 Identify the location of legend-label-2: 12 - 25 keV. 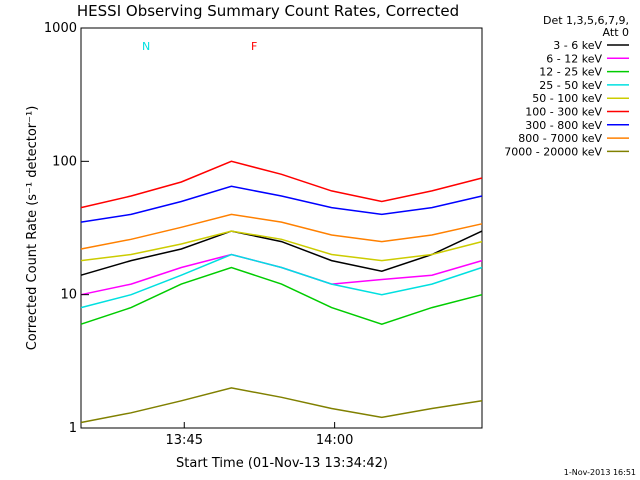
(570, 72).